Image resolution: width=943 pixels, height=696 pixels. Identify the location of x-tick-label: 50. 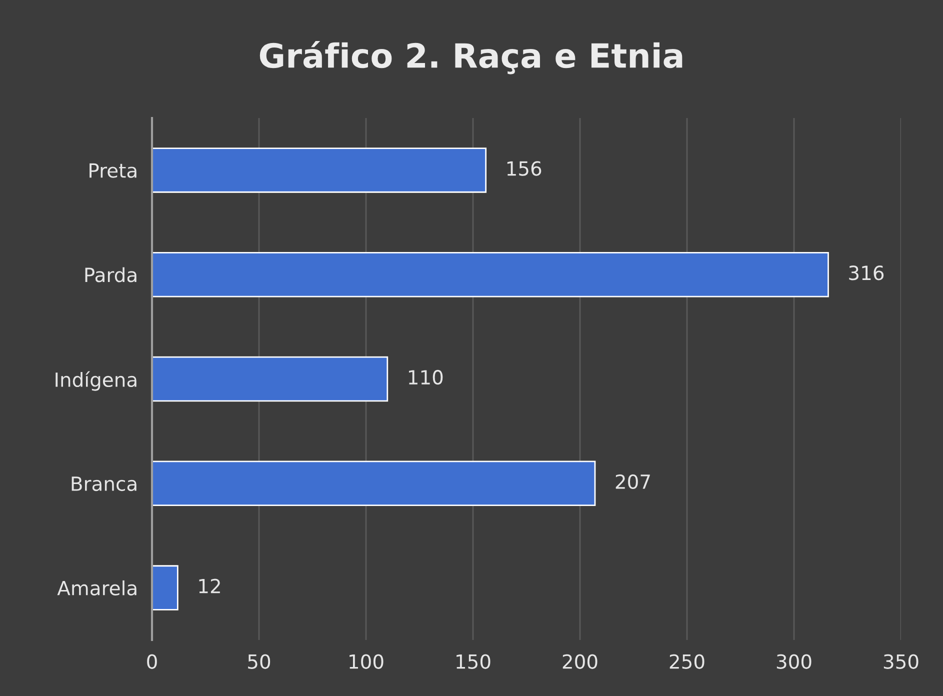
(259, 661).